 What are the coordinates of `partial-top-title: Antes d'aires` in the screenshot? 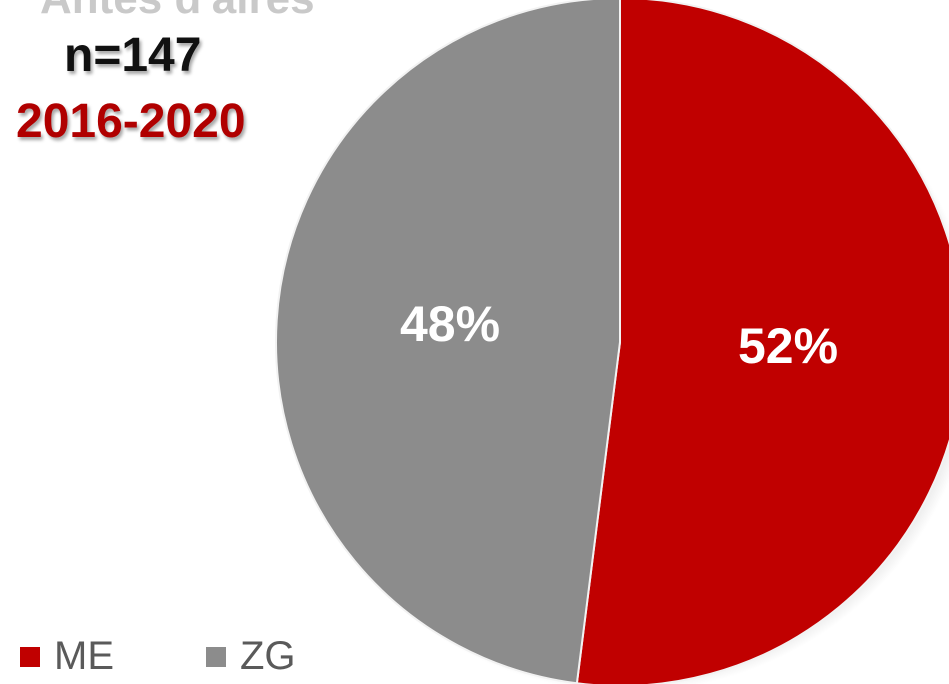 It's located at (177, 12).